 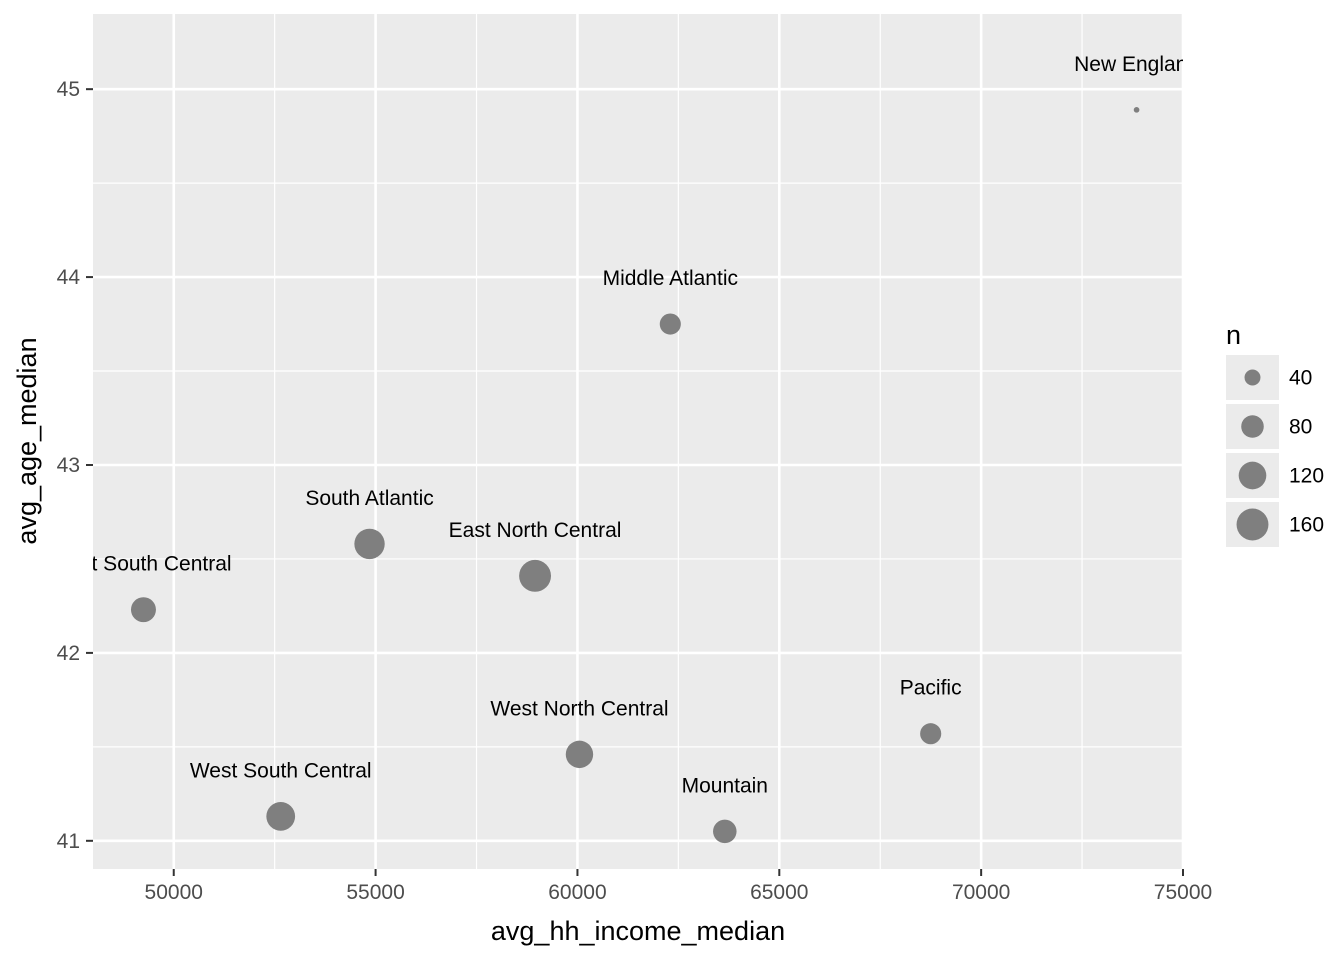 What do you see at coordinates (68, 653) in the screenshot?
I see `y-tick-label: 42` at bounding box center [68, 653].